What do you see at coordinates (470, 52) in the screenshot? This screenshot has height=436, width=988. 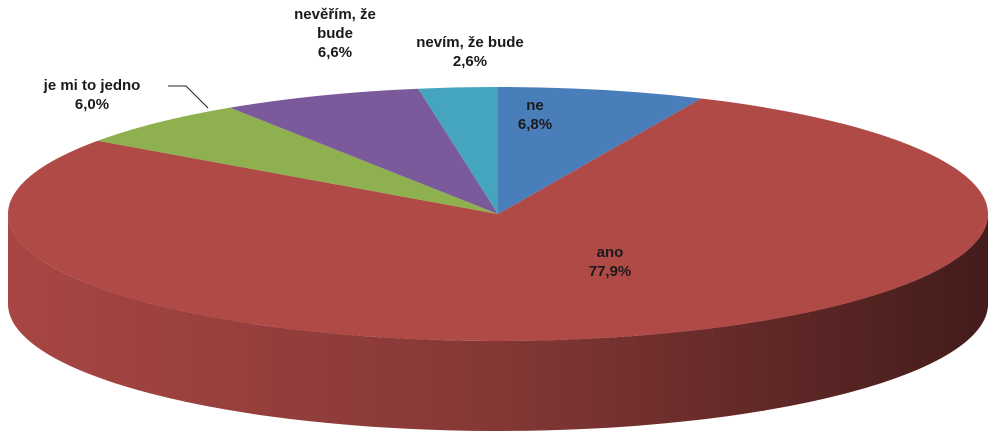 I see `data-label: nevím, že bude 2,6%` at bounding box center [470, 52].